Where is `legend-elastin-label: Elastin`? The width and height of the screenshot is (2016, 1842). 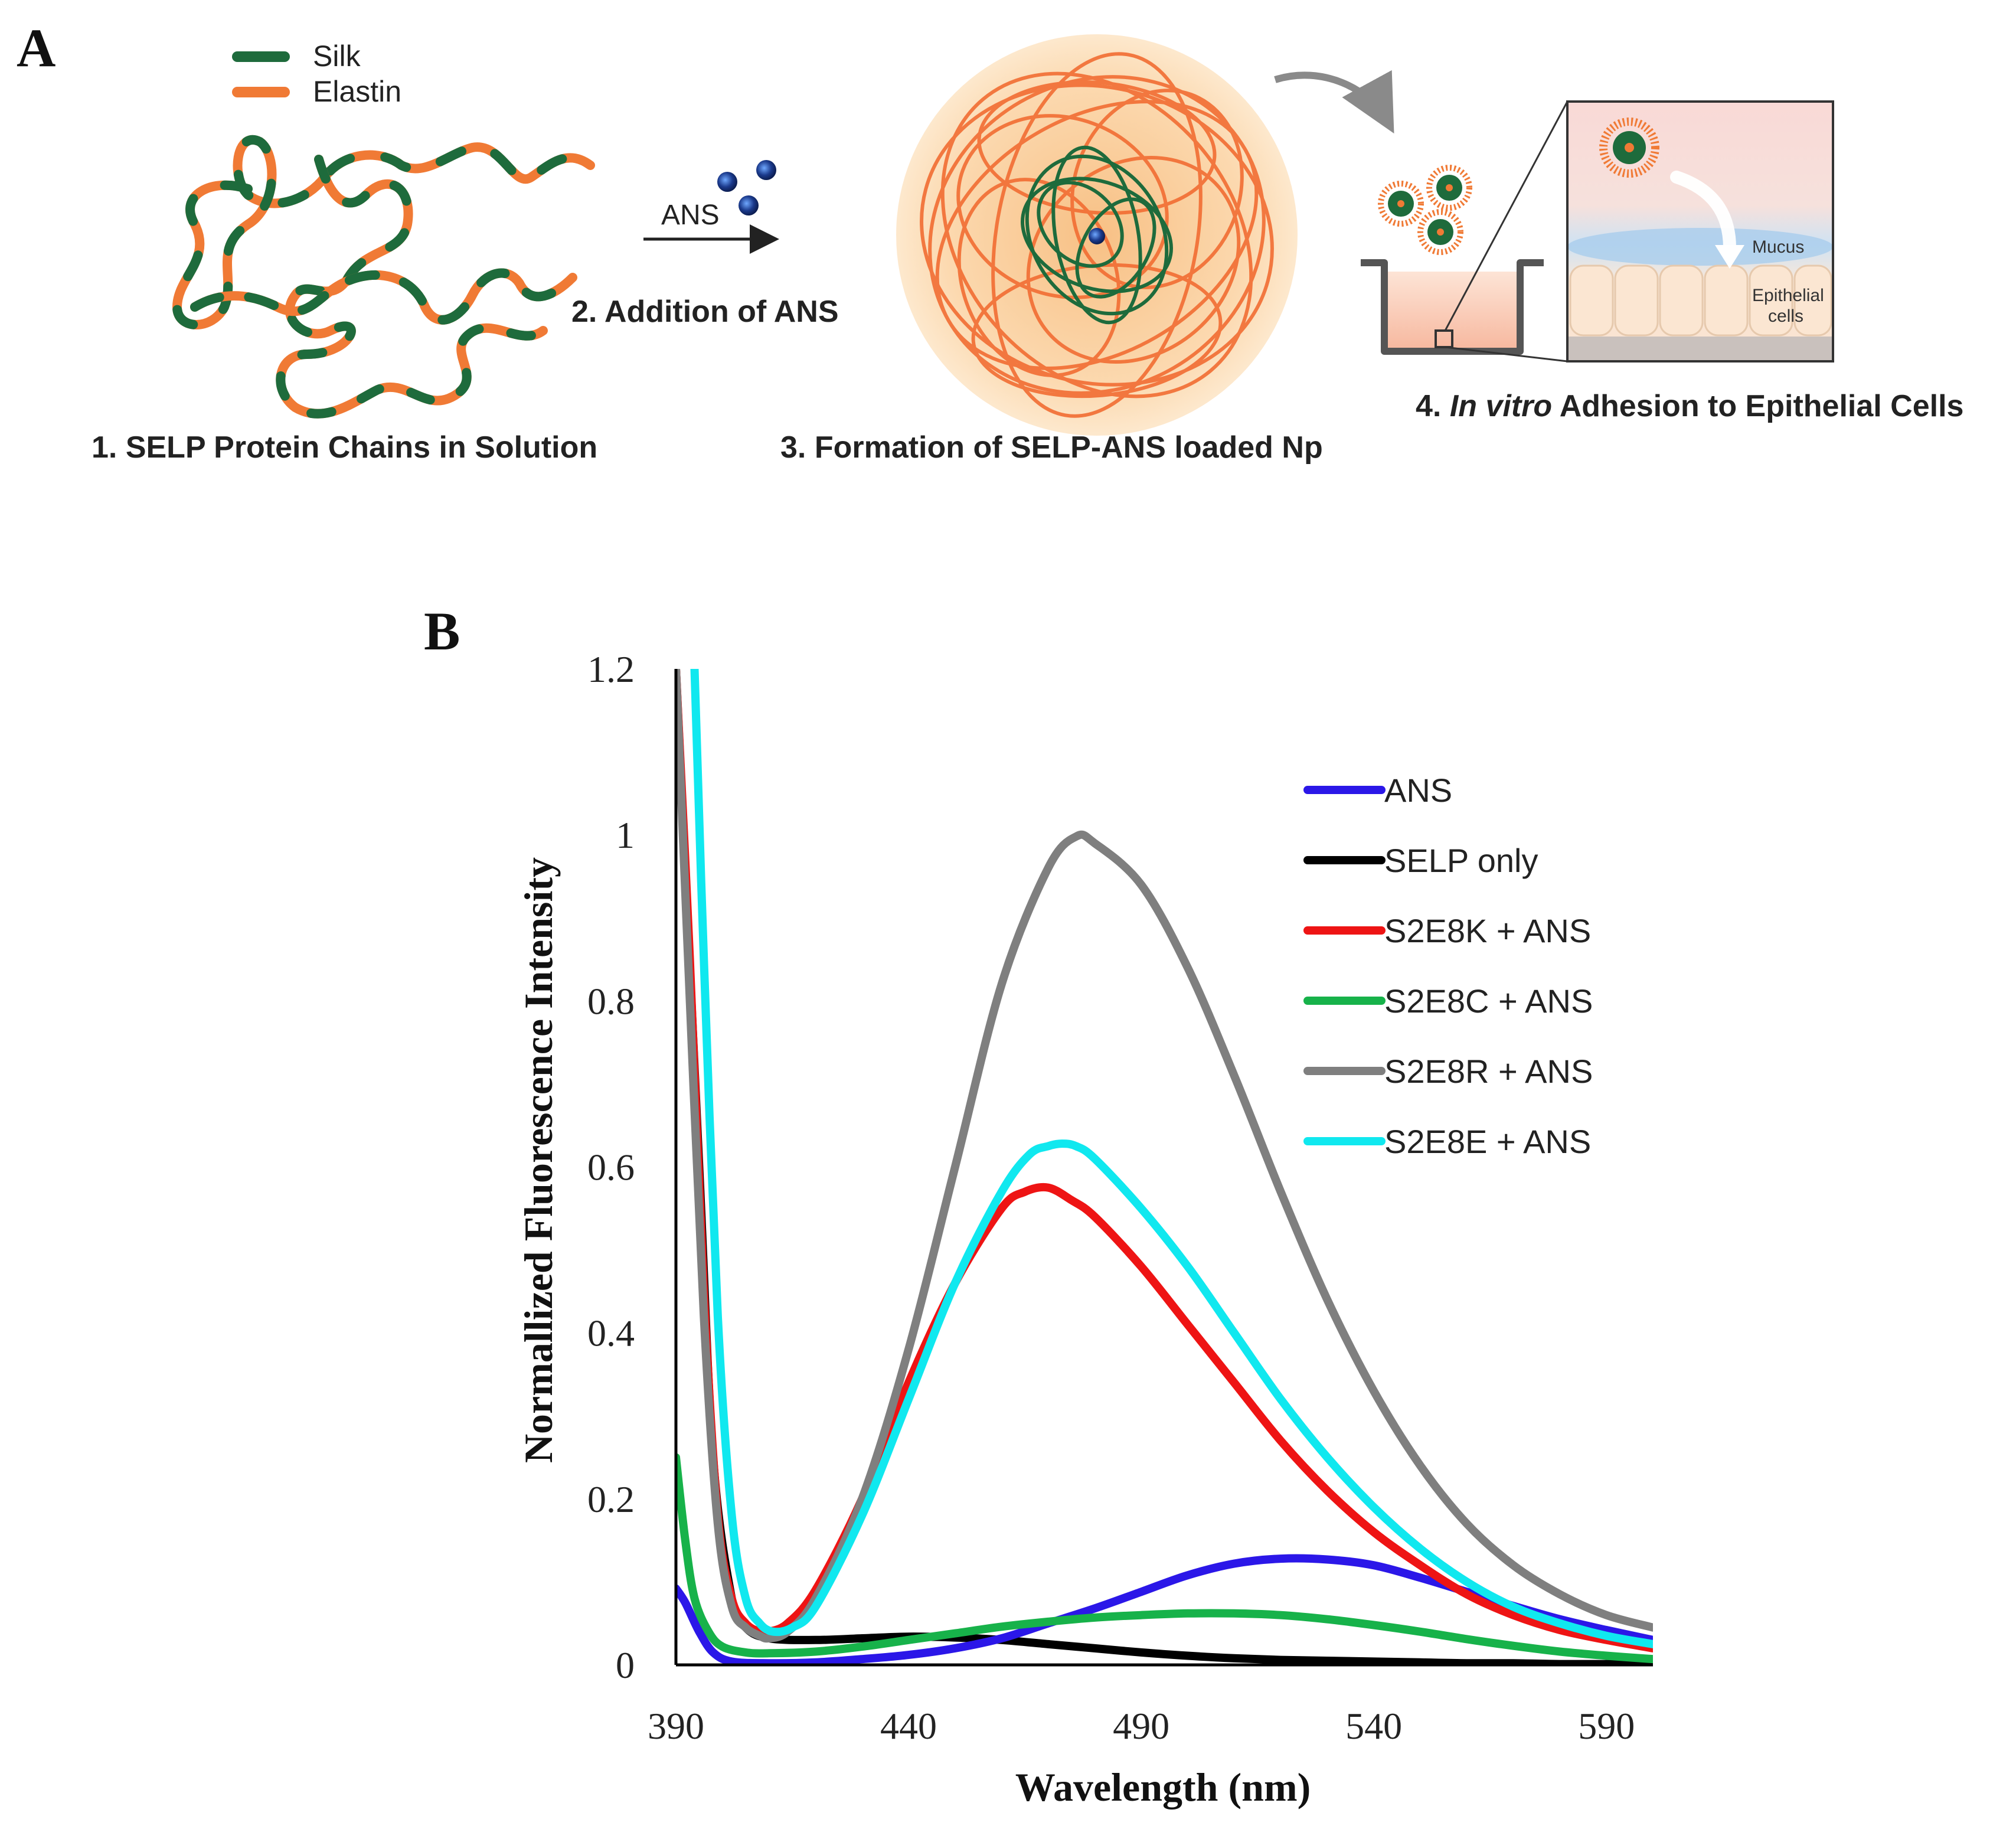
legend-elastin-label: Elastin is located at coordinates (357, 92).